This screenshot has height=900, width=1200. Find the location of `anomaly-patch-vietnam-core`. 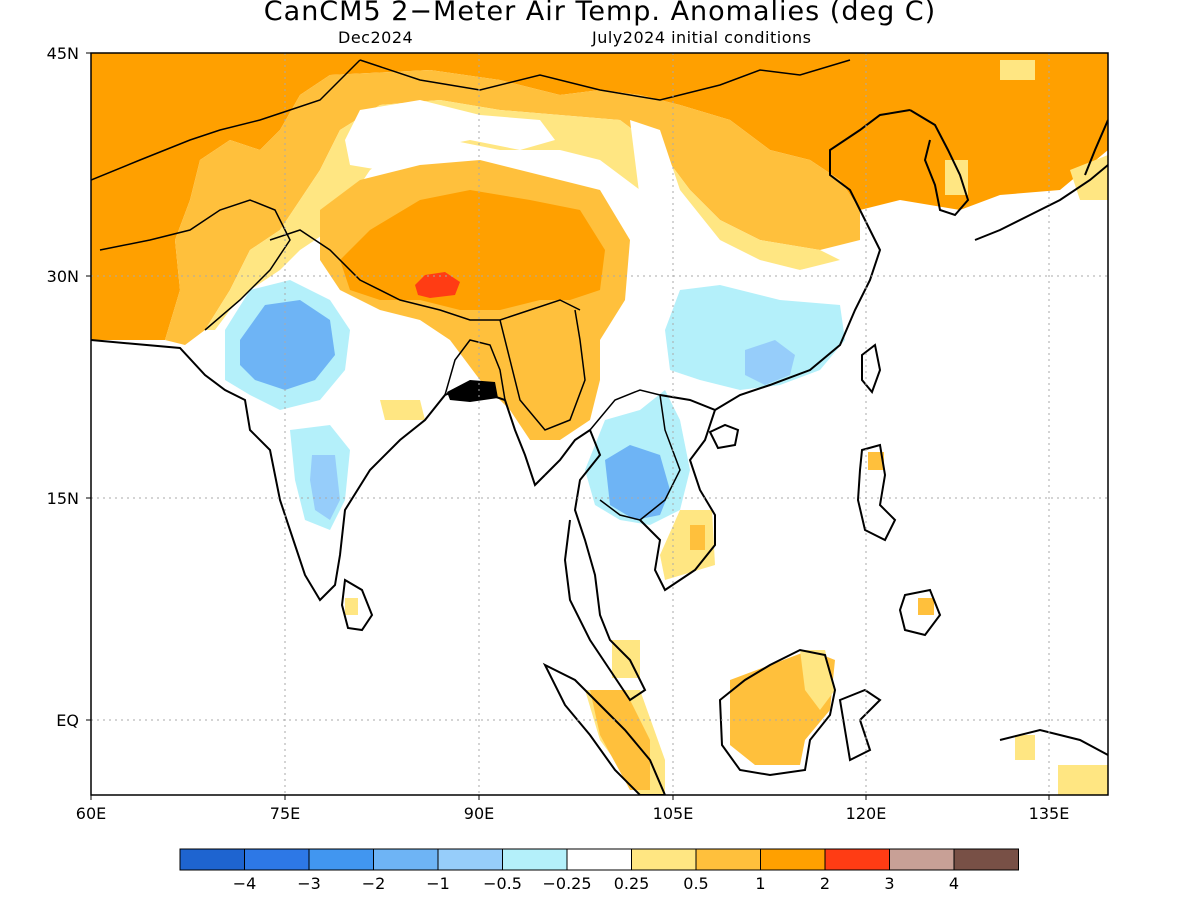

anomaly-patch-vietnam-core is located at coordinates (697, 537).